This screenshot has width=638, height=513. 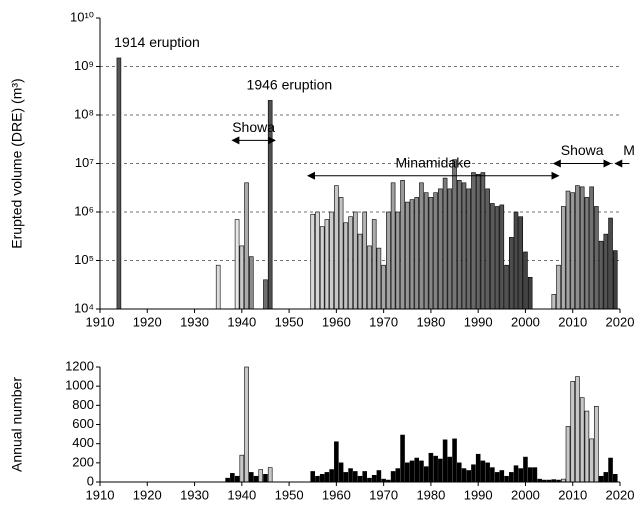 I want to click on y-axis-label: Annual number, so click(x=17, y=424).